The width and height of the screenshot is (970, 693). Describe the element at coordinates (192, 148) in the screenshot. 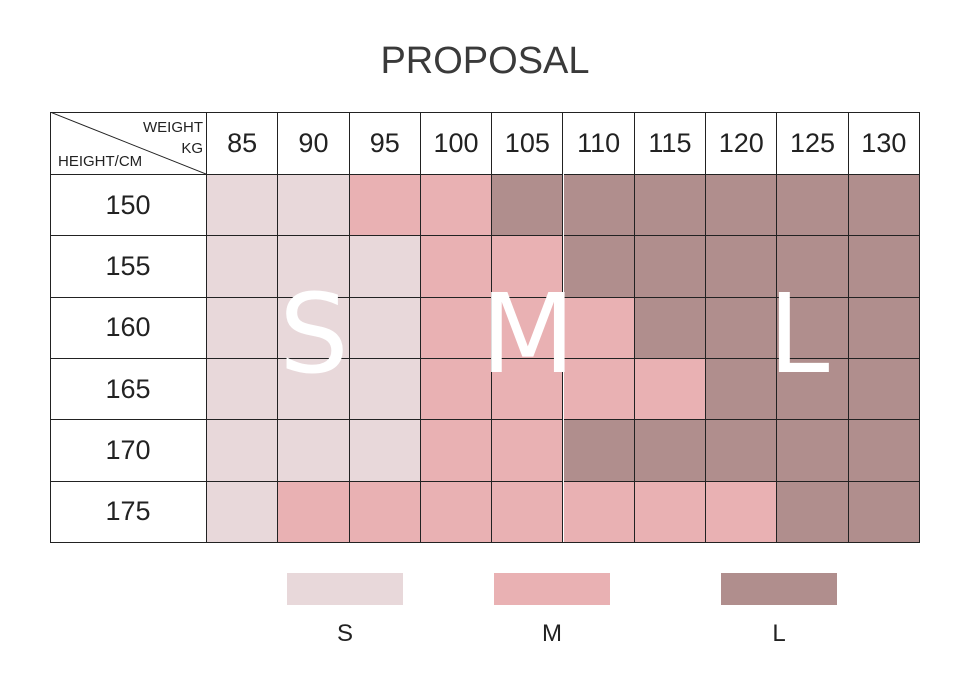

I see `weight-unit-label: KG` at that location.